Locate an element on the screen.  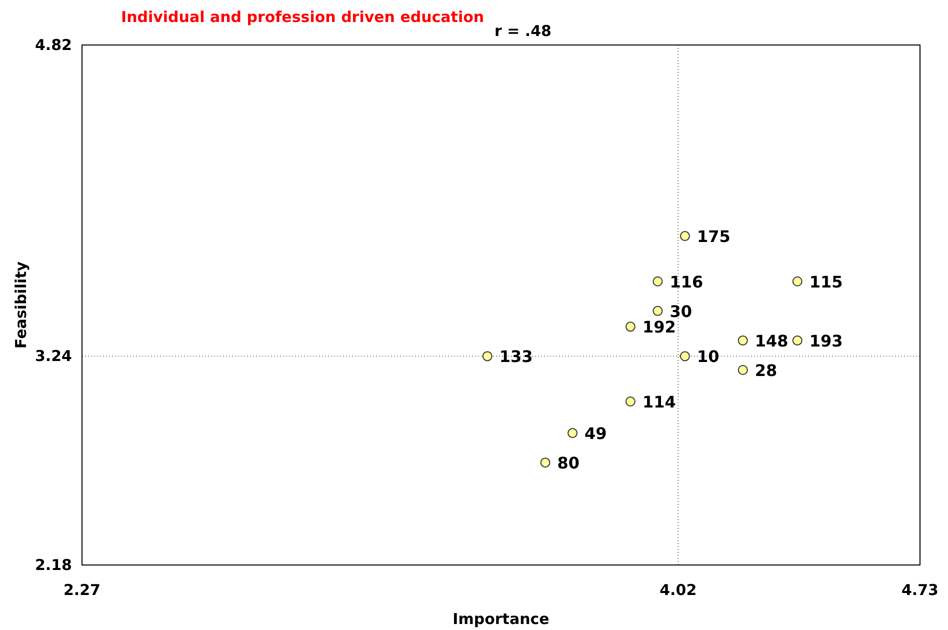
annotation: 80 is located at coordinates (568, 463).